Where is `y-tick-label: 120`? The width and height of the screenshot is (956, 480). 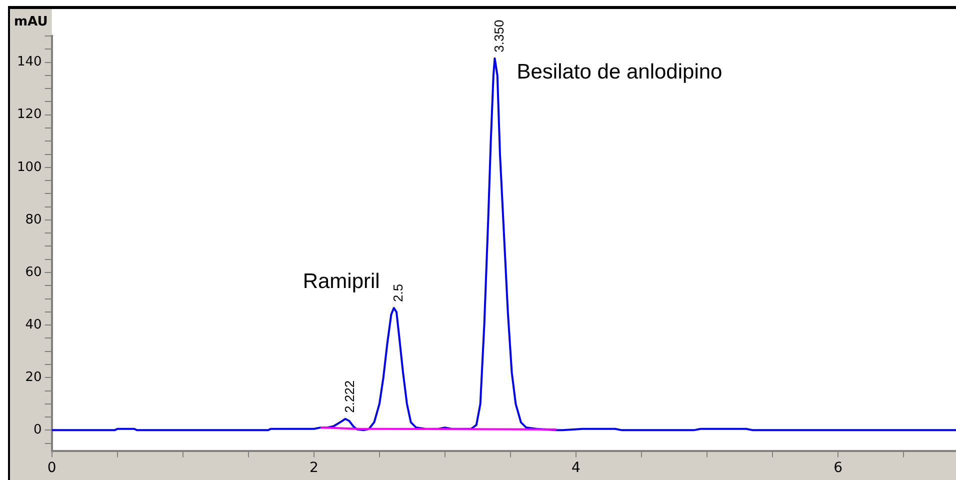
y-tick-label: 120 is located at coordinates (29, 114).